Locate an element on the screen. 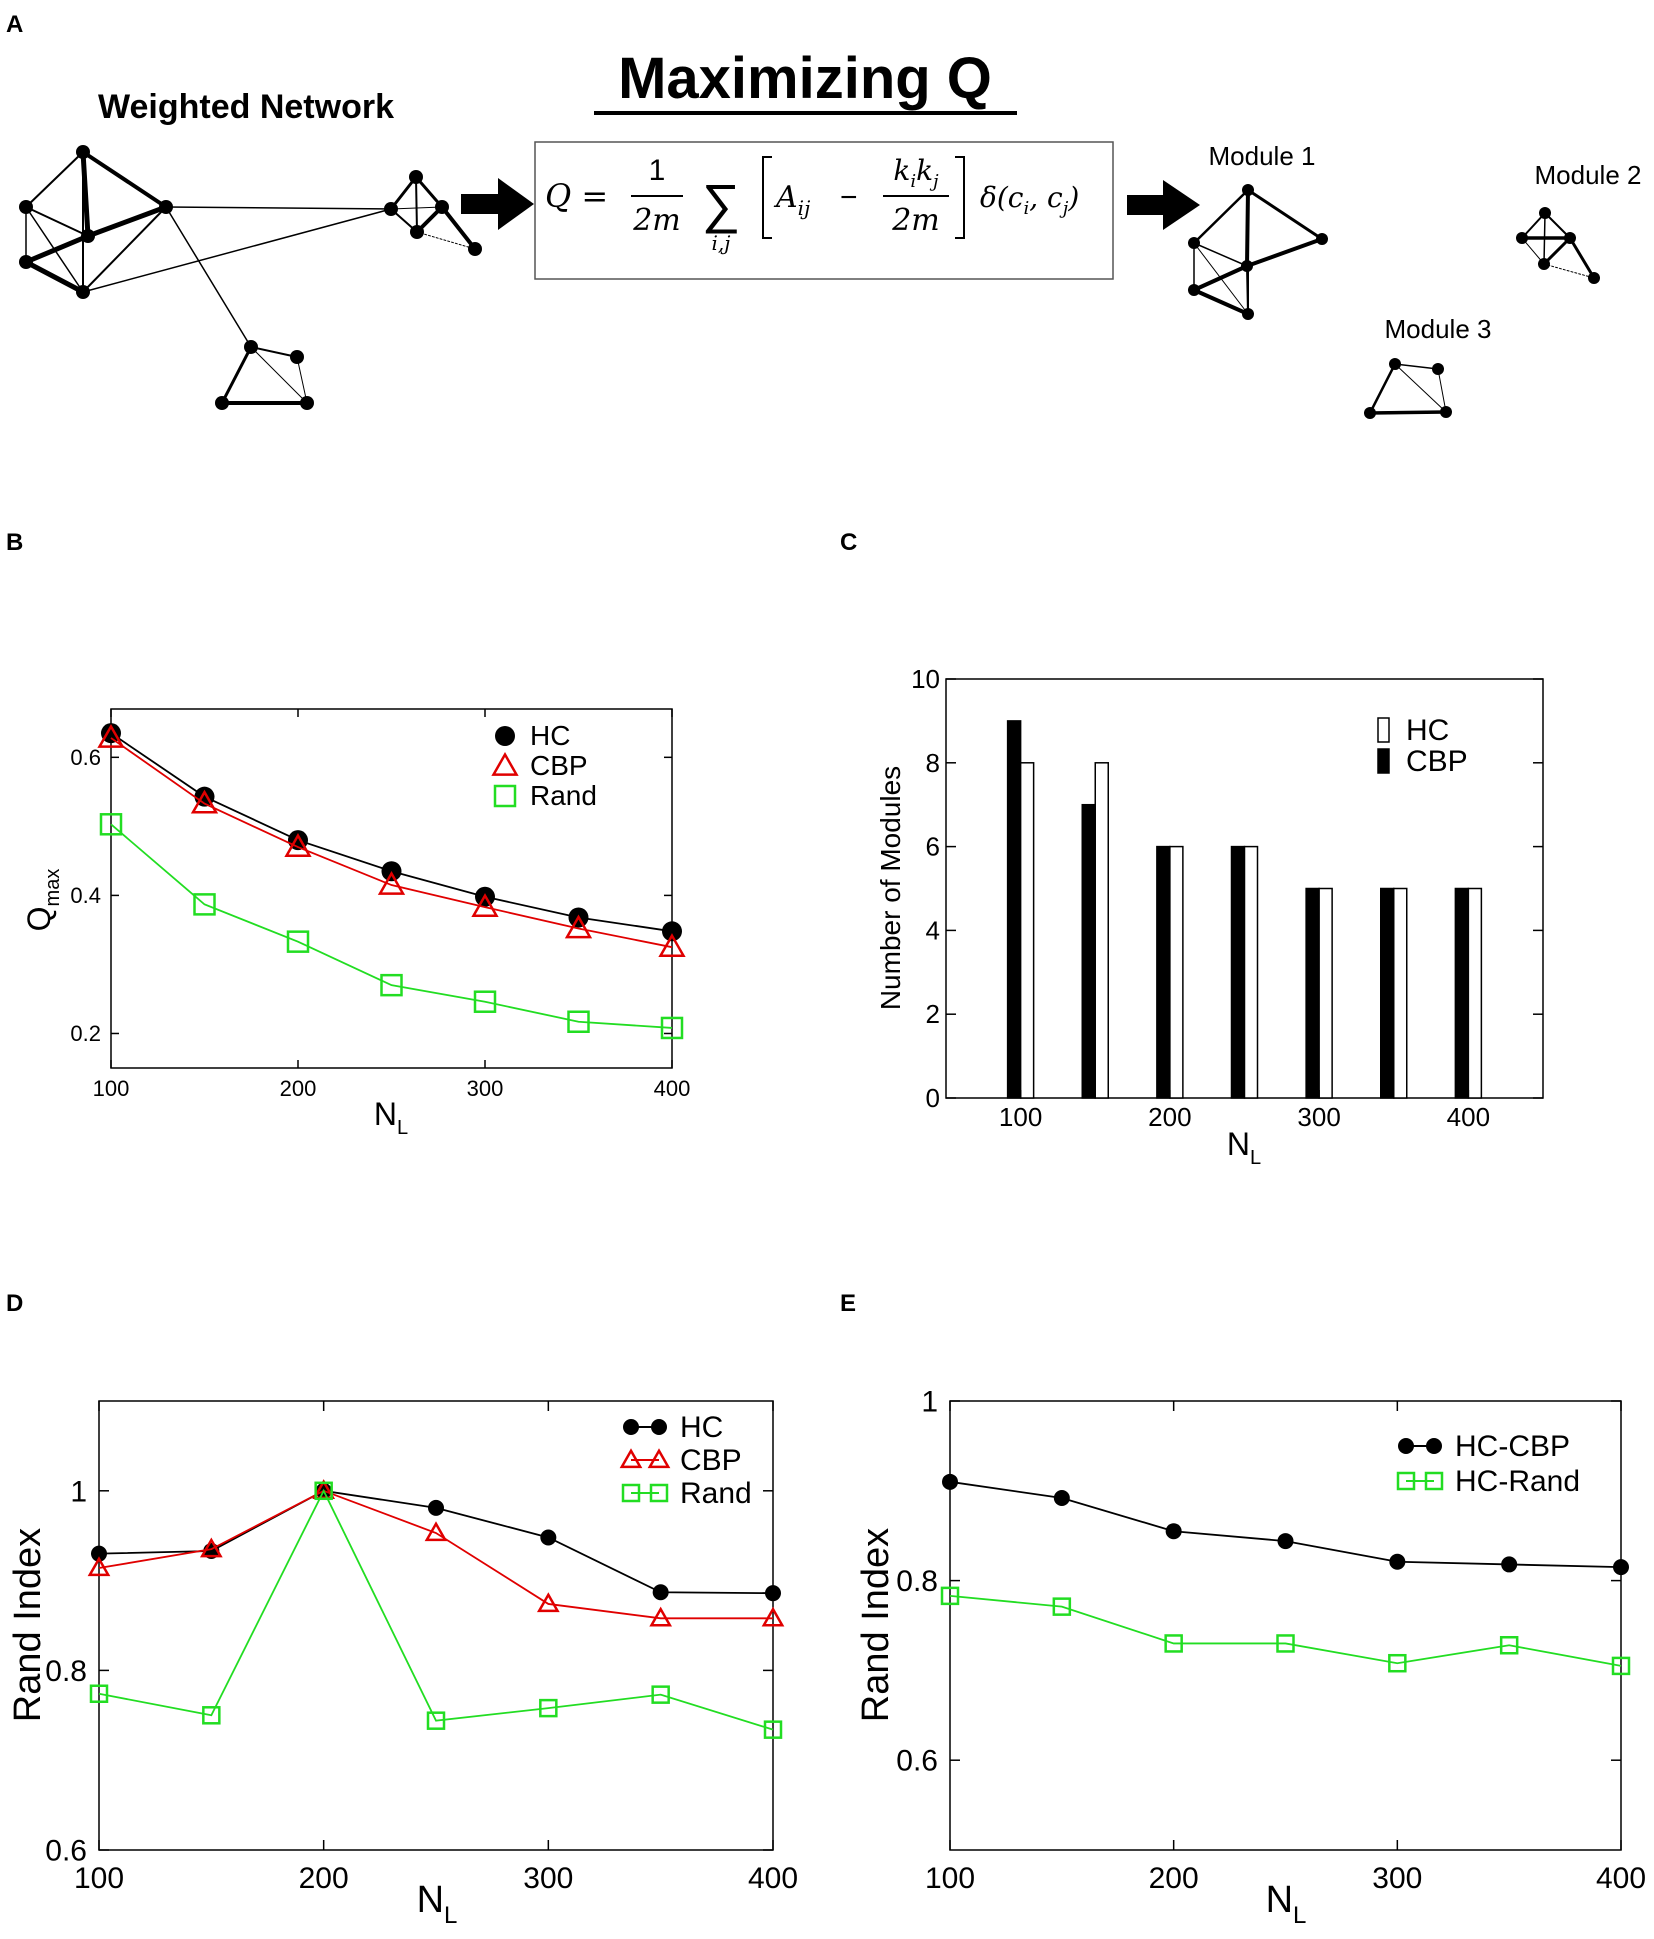  chart-c-ytick-label: 0 is located at coordinates (933, 1098).